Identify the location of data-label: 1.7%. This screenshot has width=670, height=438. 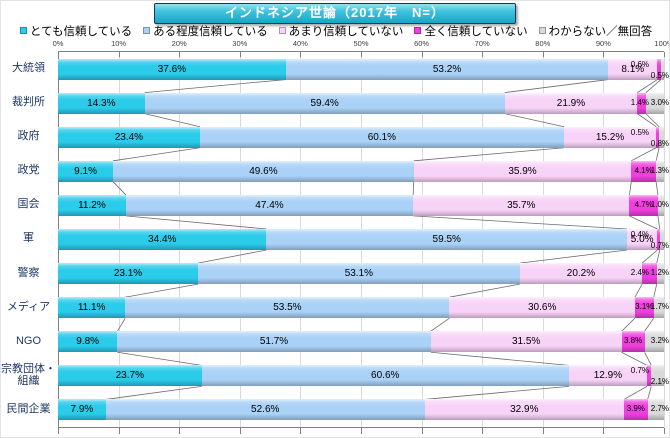
(659, 307).